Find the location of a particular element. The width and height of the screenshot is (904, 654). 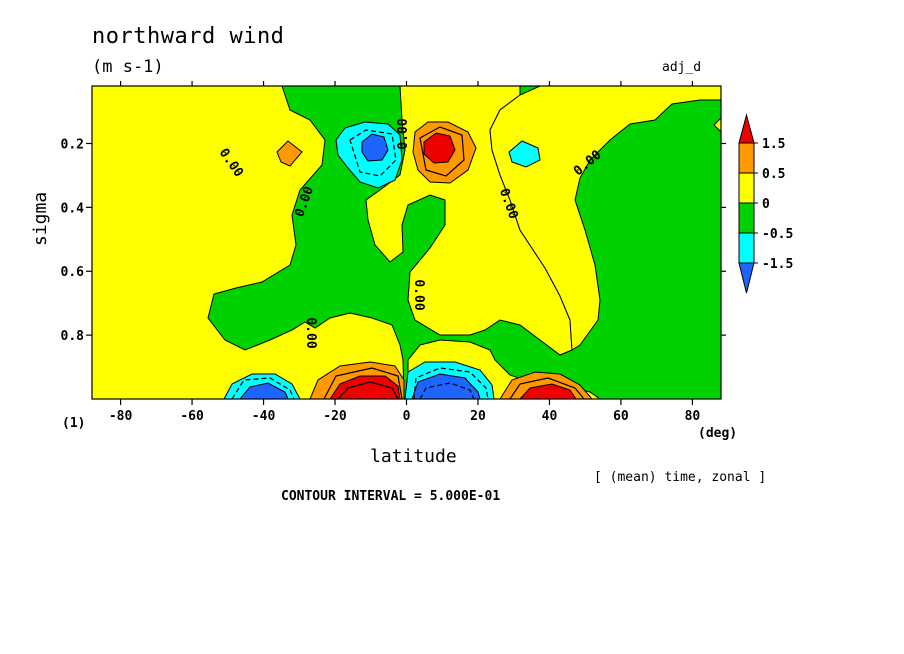

colorbar-swatch-bottom is located at coordinates (746, 278).